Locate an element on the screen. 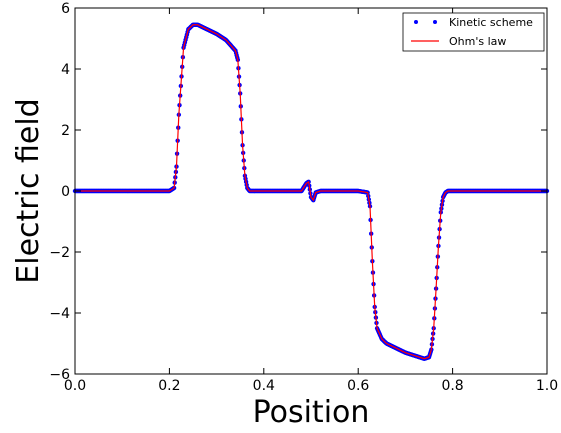  x-tick-label: 0.6 is located at coordinates (358, 386).